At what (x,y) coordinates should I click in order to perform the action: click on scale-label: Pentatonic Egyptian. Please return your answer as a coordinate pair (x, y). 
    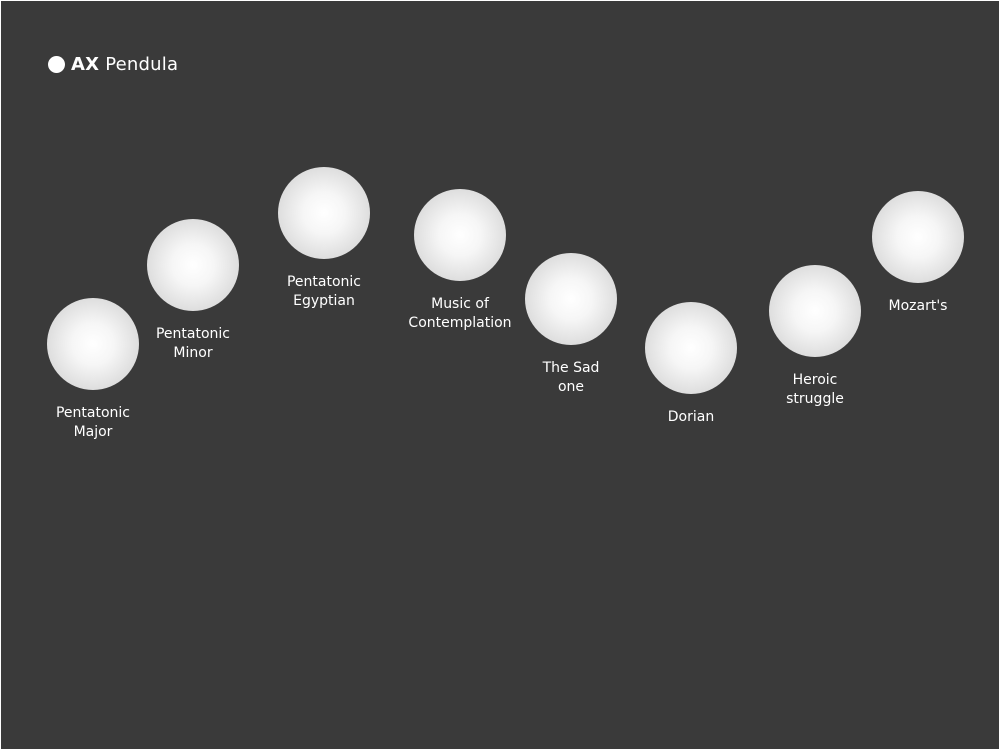
    Looking at the image, I should click on (323, 291).